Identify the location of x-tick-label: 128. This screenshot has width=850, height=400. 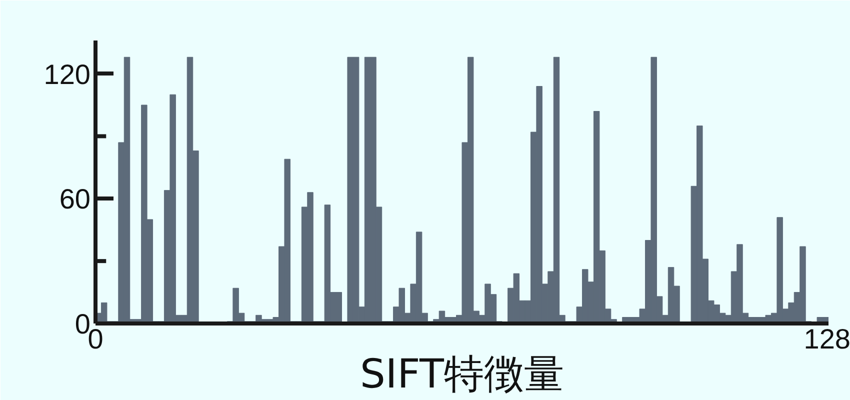
(827, 339).